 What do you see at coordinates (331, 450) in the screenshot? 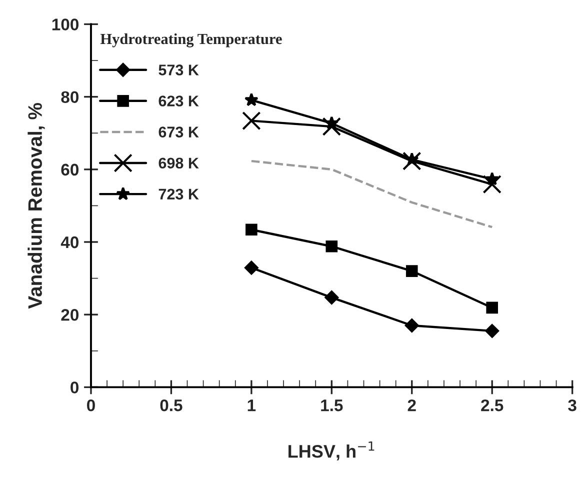
I see `x-axis-title: LHSV, h$^{−1}$` at bounding box center [331, 450].